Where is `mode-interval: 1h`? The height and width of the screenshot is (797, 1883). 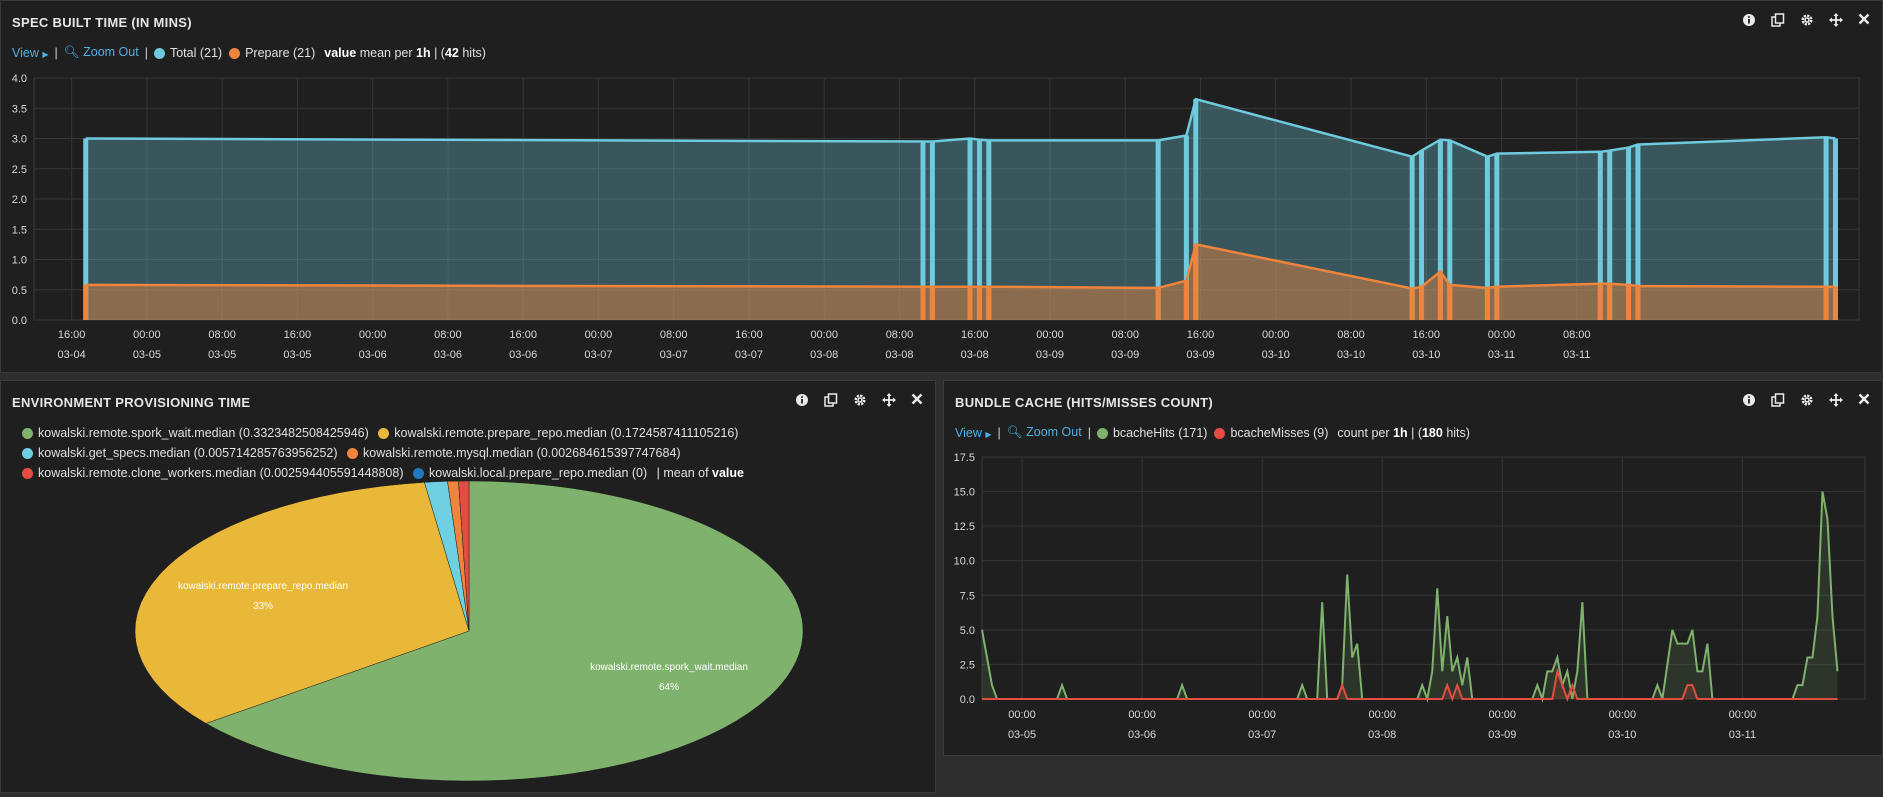
mode-interval: 1h is located at coordinates (1400, 432).